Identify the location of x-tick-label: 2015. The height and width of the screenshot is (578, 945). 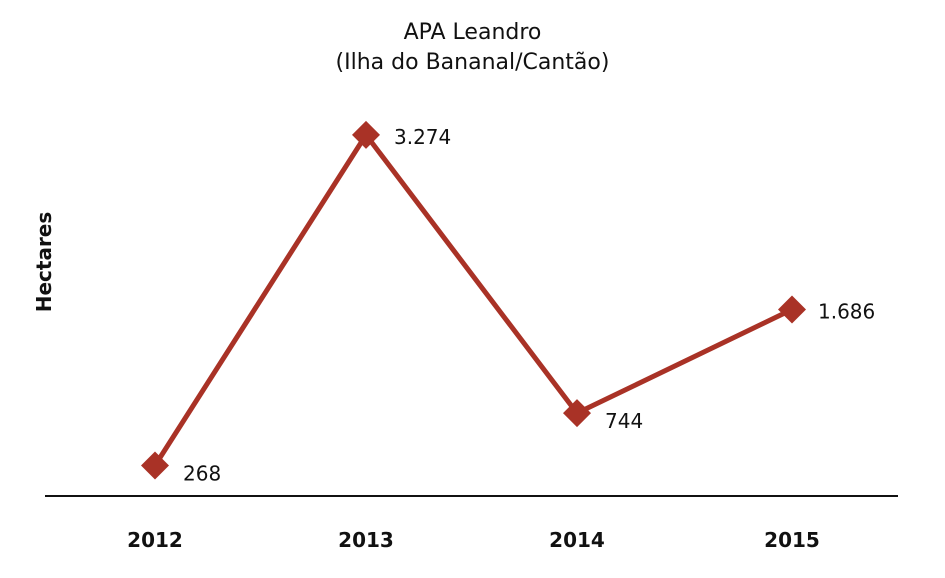
(792, 540).